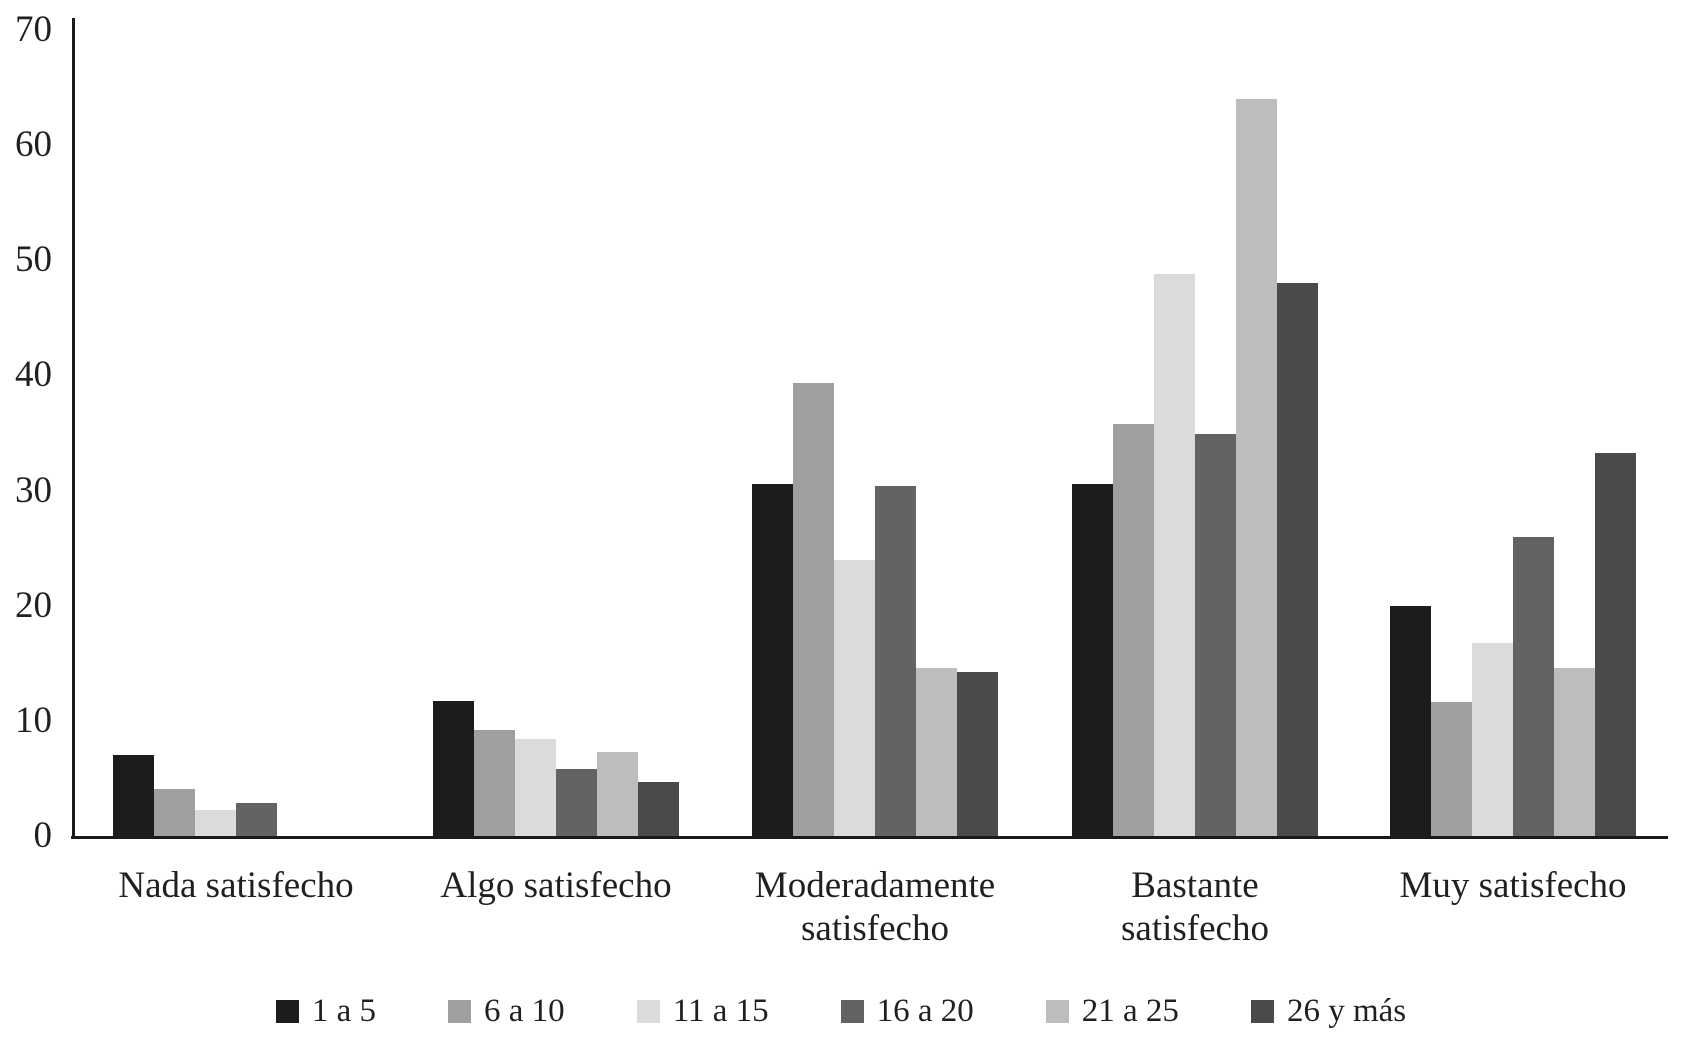 Image resolution: width=1682 pixels, height=1054 pixels. I want to click on x-category-label-1: Nada satisfecho, so click(236, 885).